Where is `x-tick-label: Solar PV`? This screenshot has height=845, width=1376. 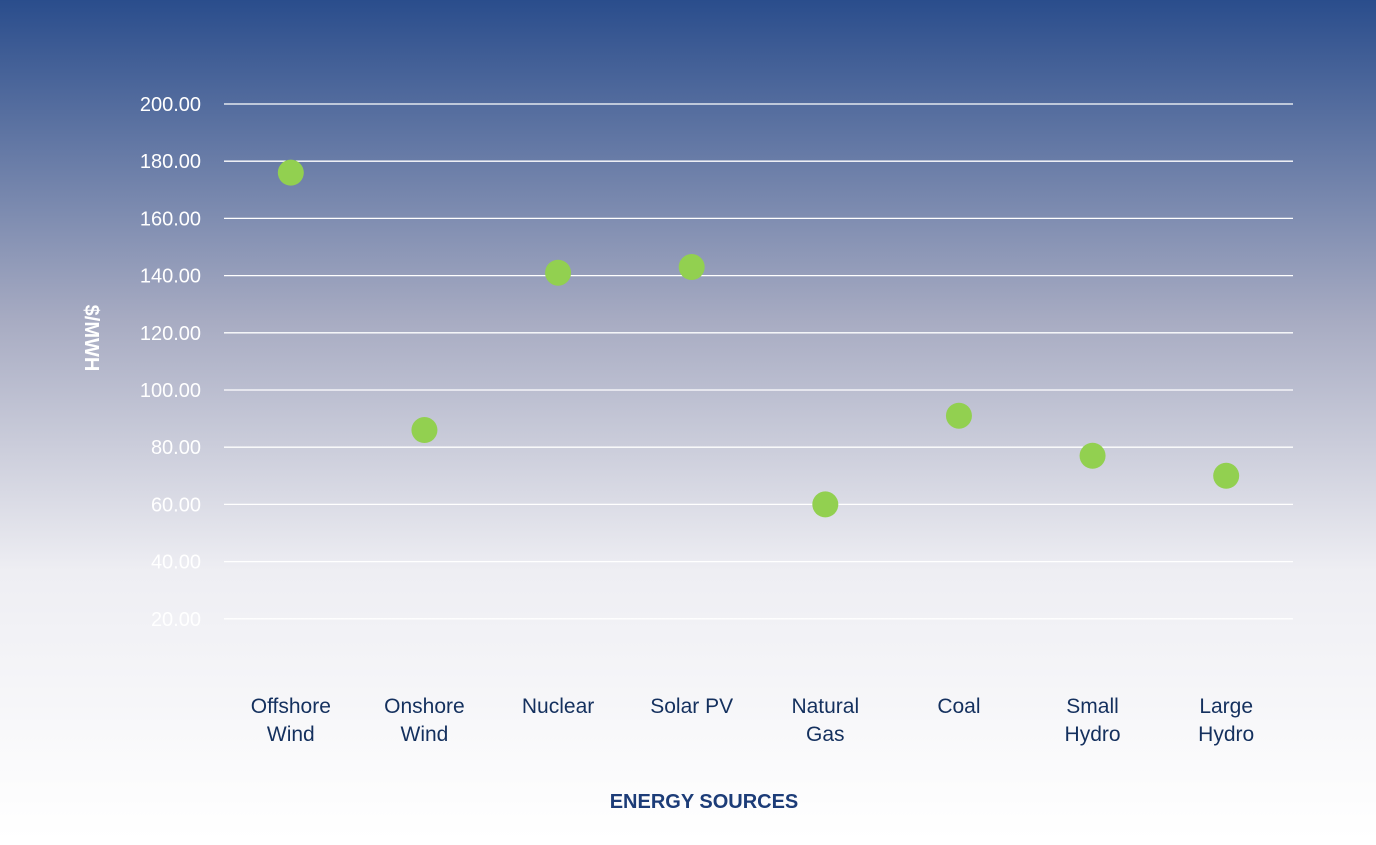
x-tick-label: Solar PV is located at coordinates (691, 706).